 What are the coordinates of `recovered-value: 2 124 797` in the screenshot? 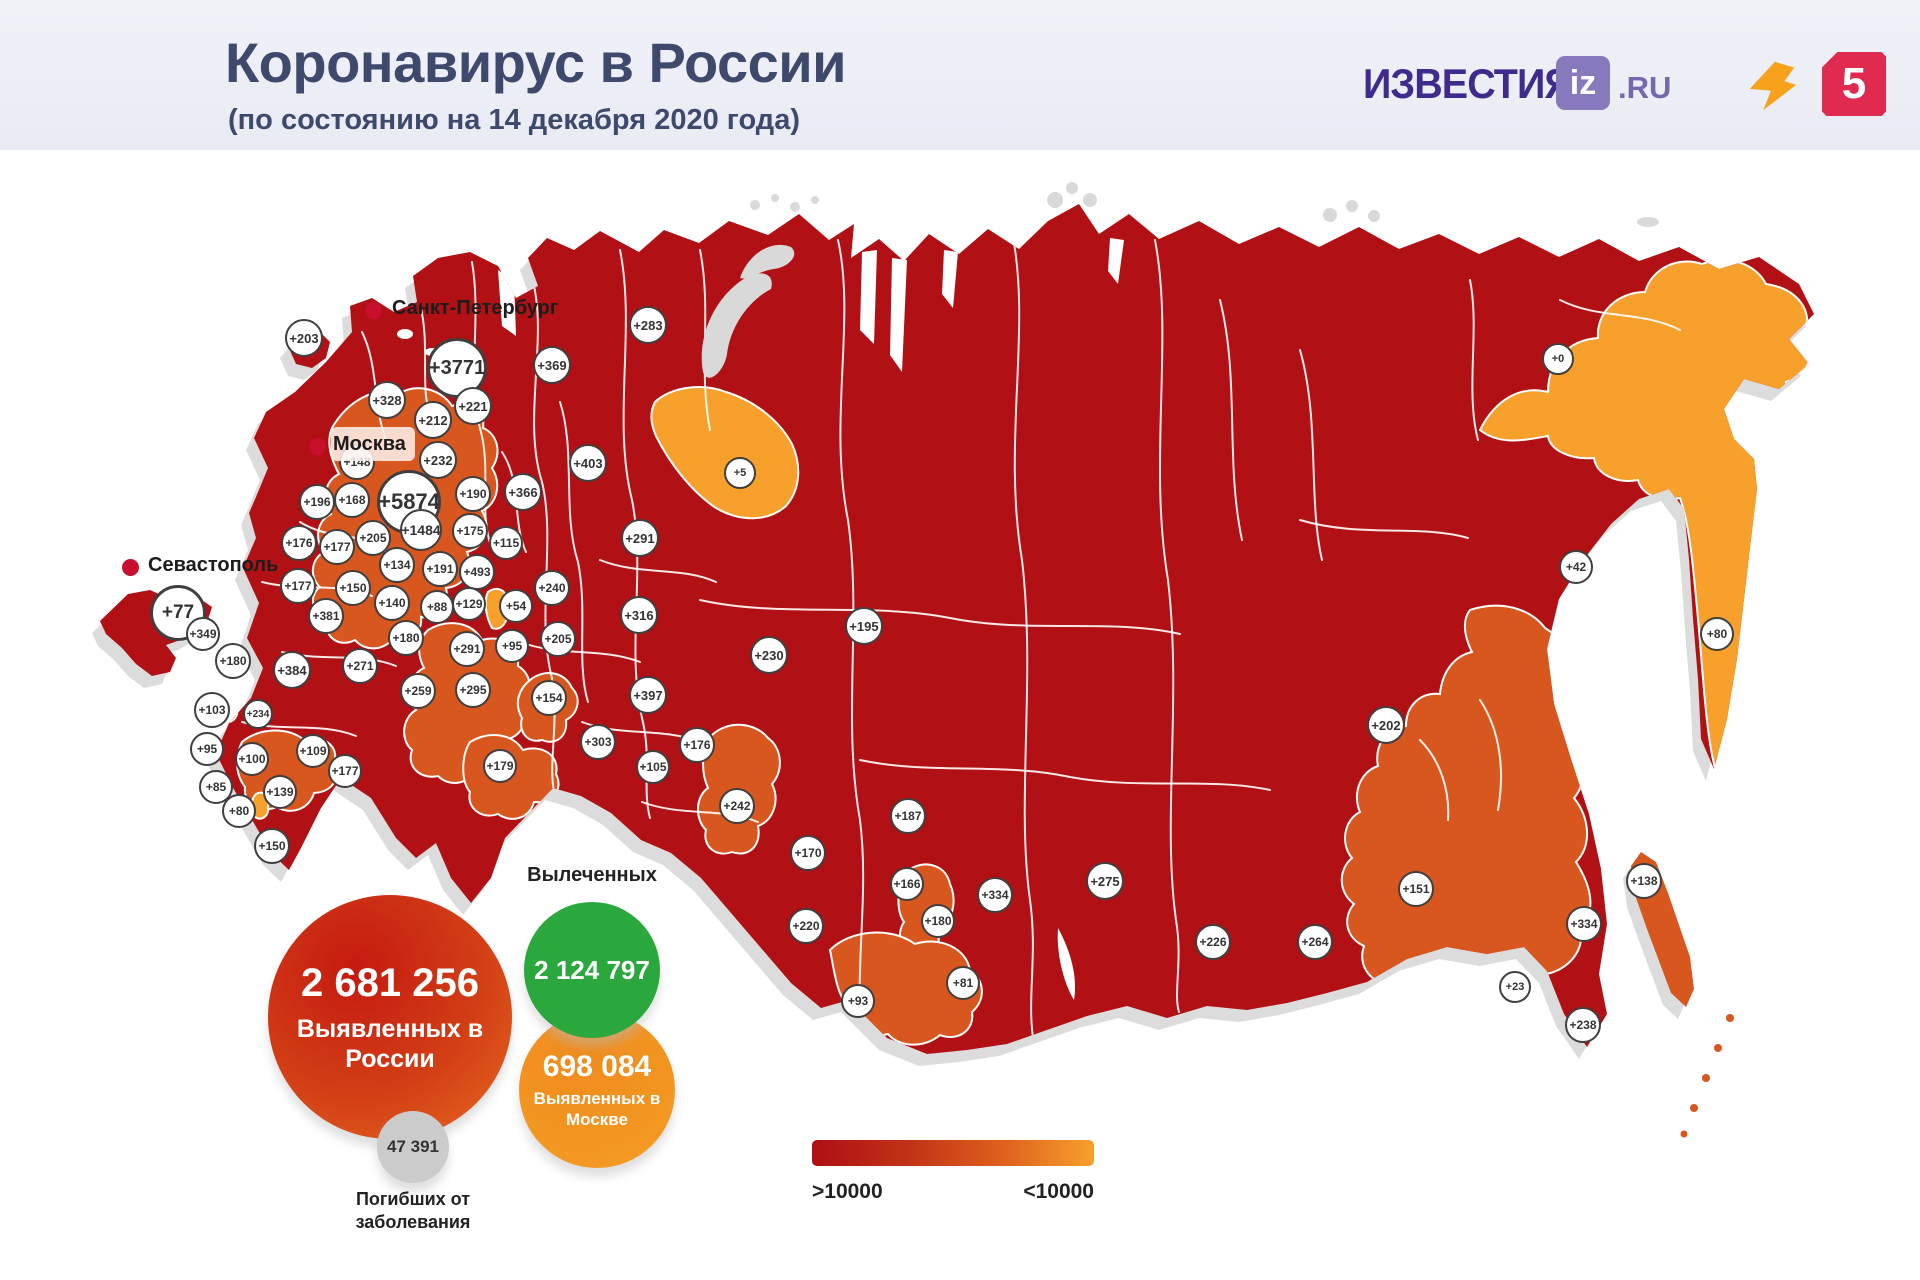 It's located at (592, 969).